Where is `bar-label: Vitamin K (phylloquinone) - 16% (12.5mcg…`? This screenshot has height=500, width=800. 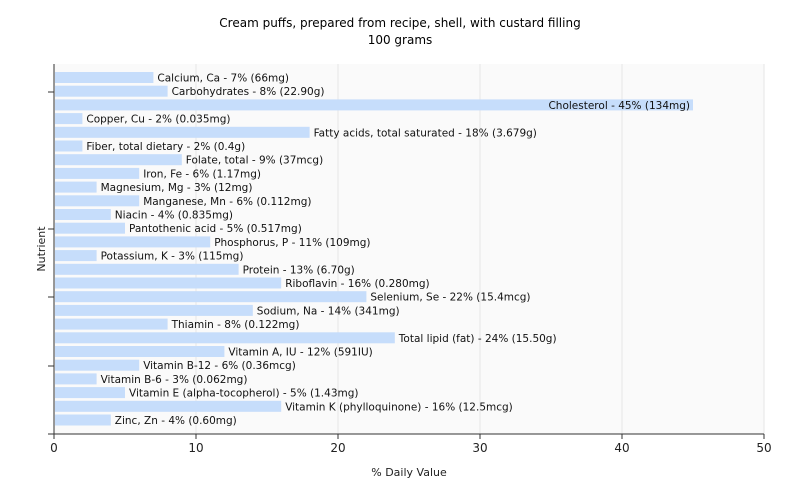
bar-label: Vitamin K (phylloquinone) - 16% (12.5mcg… is located at coordinates (399, 407).